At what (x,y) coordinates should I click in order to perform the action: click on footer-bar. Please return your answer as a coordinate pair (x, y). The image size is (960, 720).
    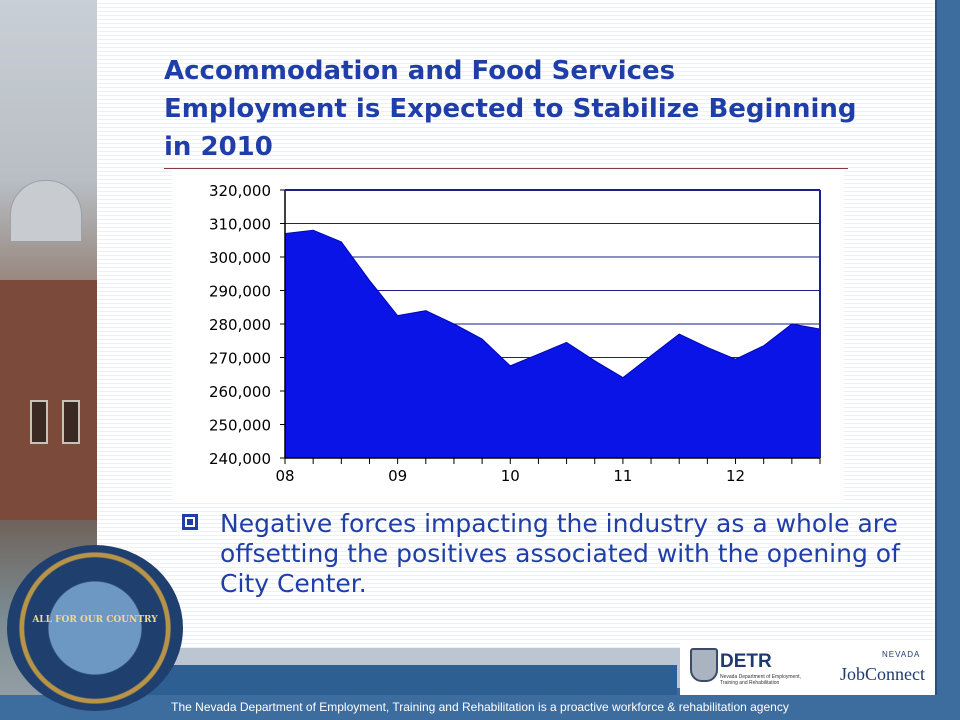
    Looking at the image, I should click on (480, 707).